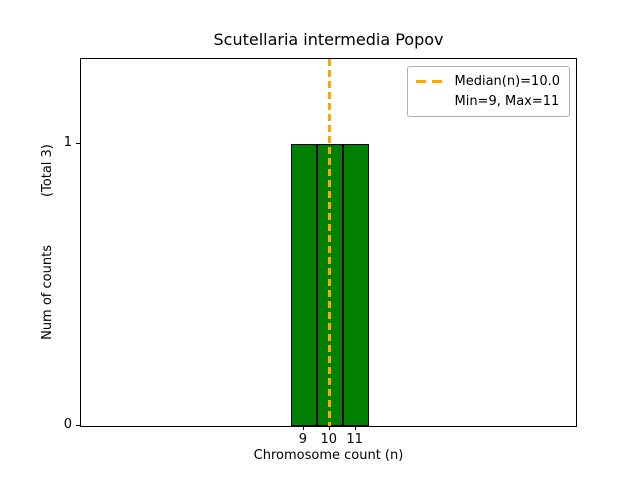 This screenshot has width=640, height=480. Describe the element at coordinates (488, 91) in the screenshot. I see `legend: Median(n)=10.0 Min=9, Max=11` at that location.